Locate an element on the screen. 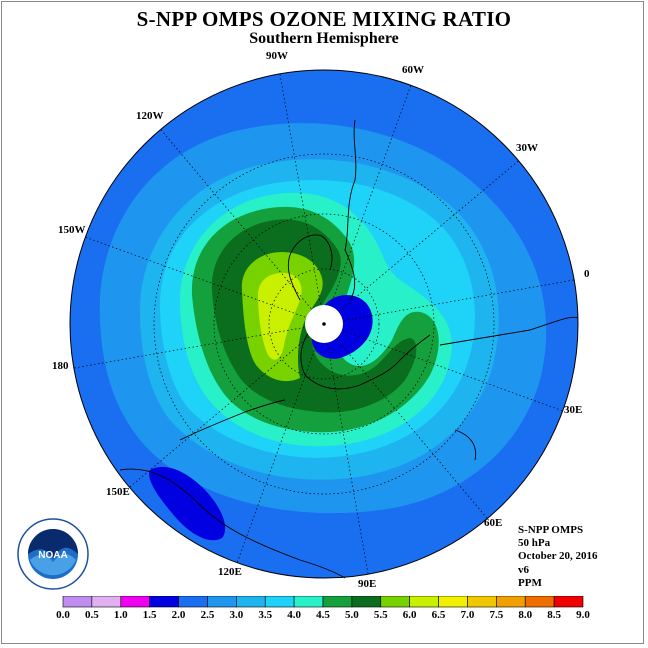  colorbar-tick-label: 3.0 is located at coordinates (236, 615).